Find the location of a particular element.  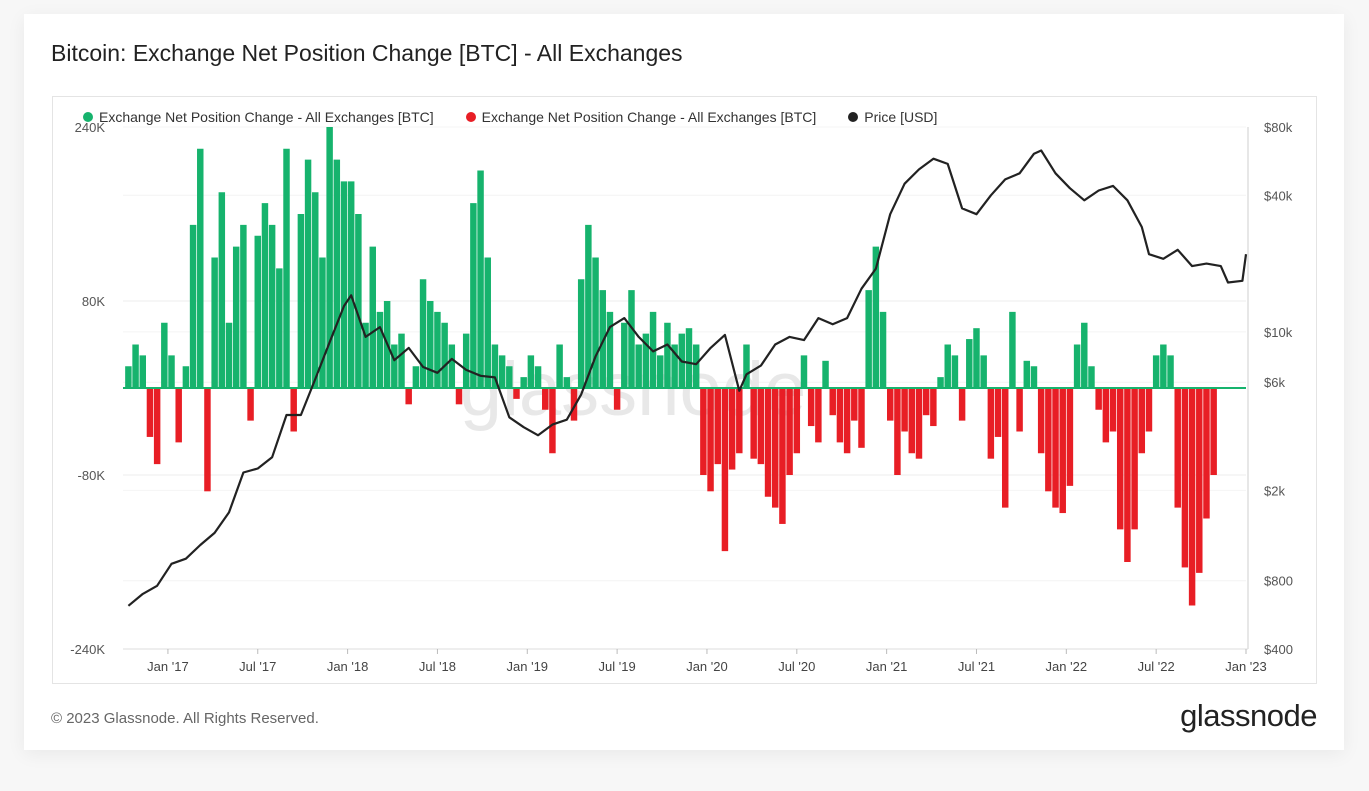

legend-item-price: Price [USD] is located at coordinates (892, 117).